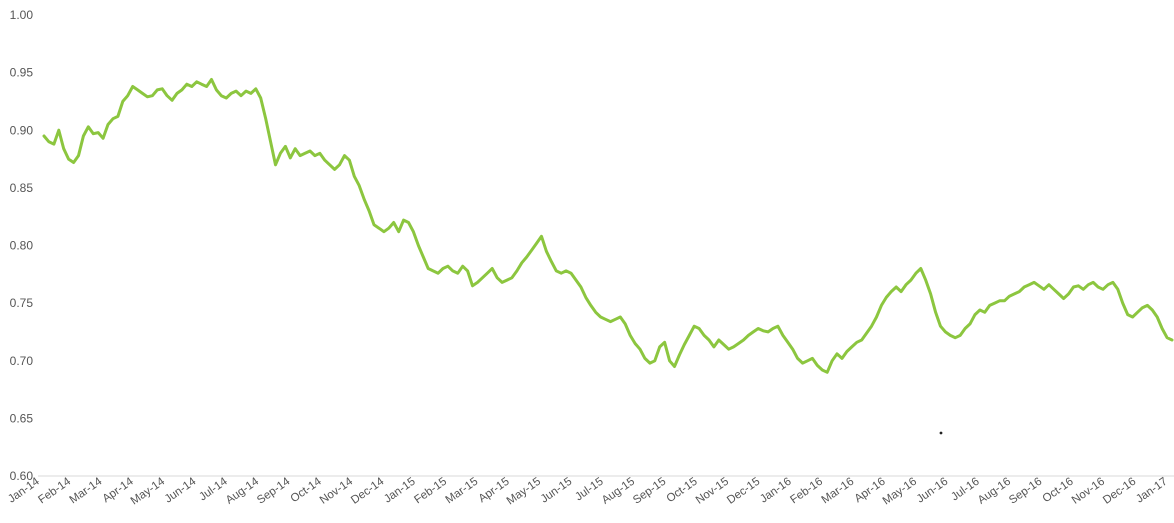 Image resolution: width=1174 pixels, height=523 pixels. I want to click on y-axis: 0.600.650.700.750.800.850.900.951.00, so click(22, 245).